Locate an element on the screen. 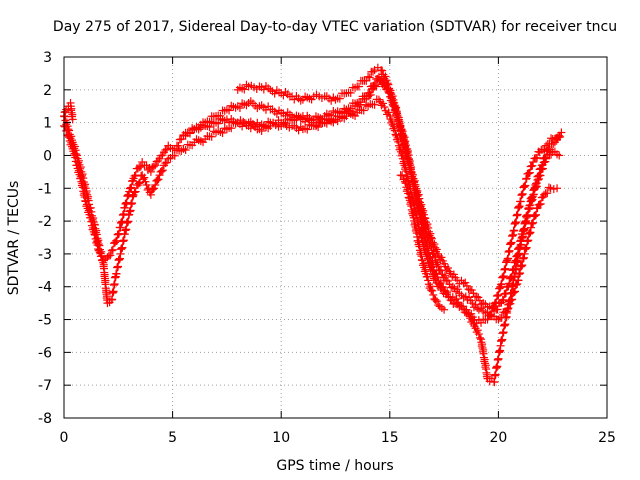  y-tick-label: 0 is located at coordinates (47, 156).